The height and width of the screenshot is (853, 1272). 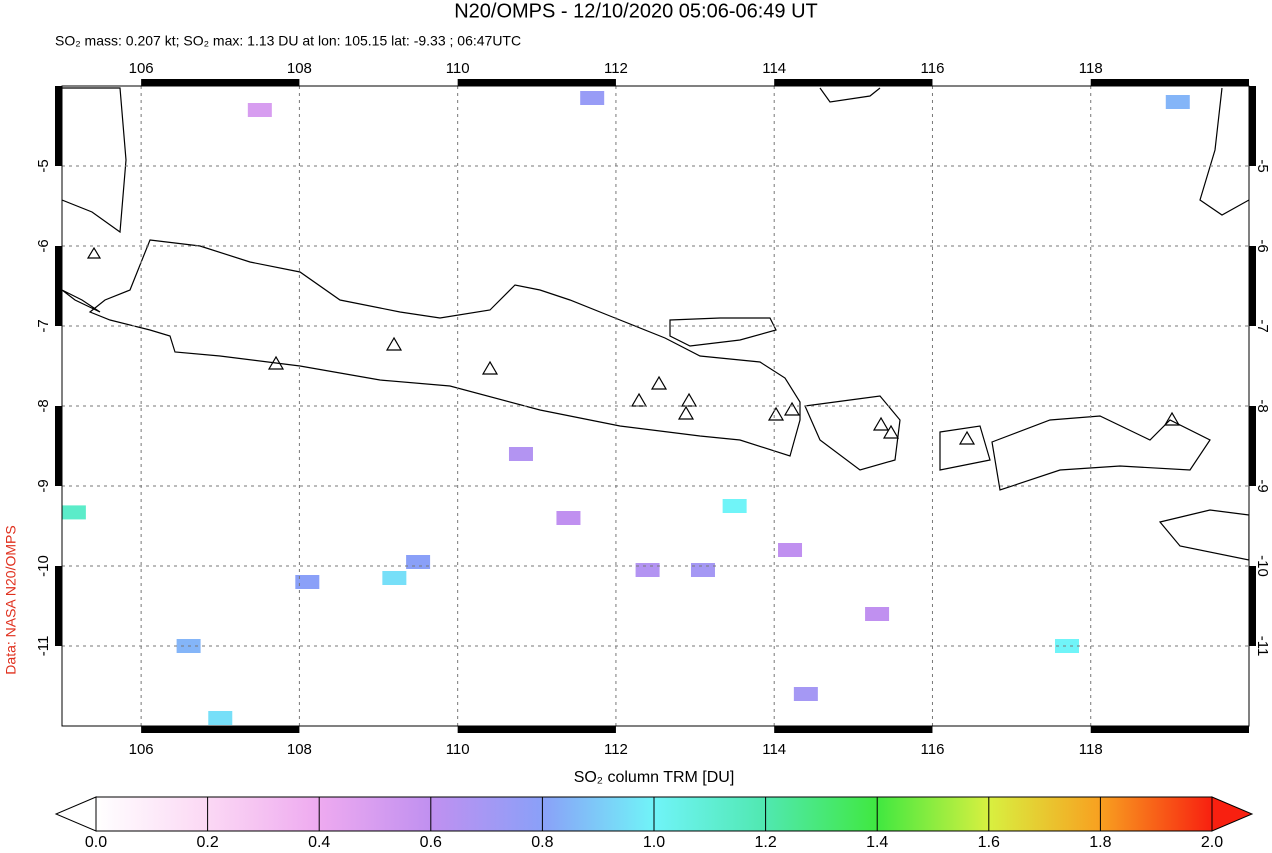 What do you see at coordinates (1212, 842) in the screenshot?
I see `colorbar-tick-label: 2.0` at bounding box center [1212, 842].